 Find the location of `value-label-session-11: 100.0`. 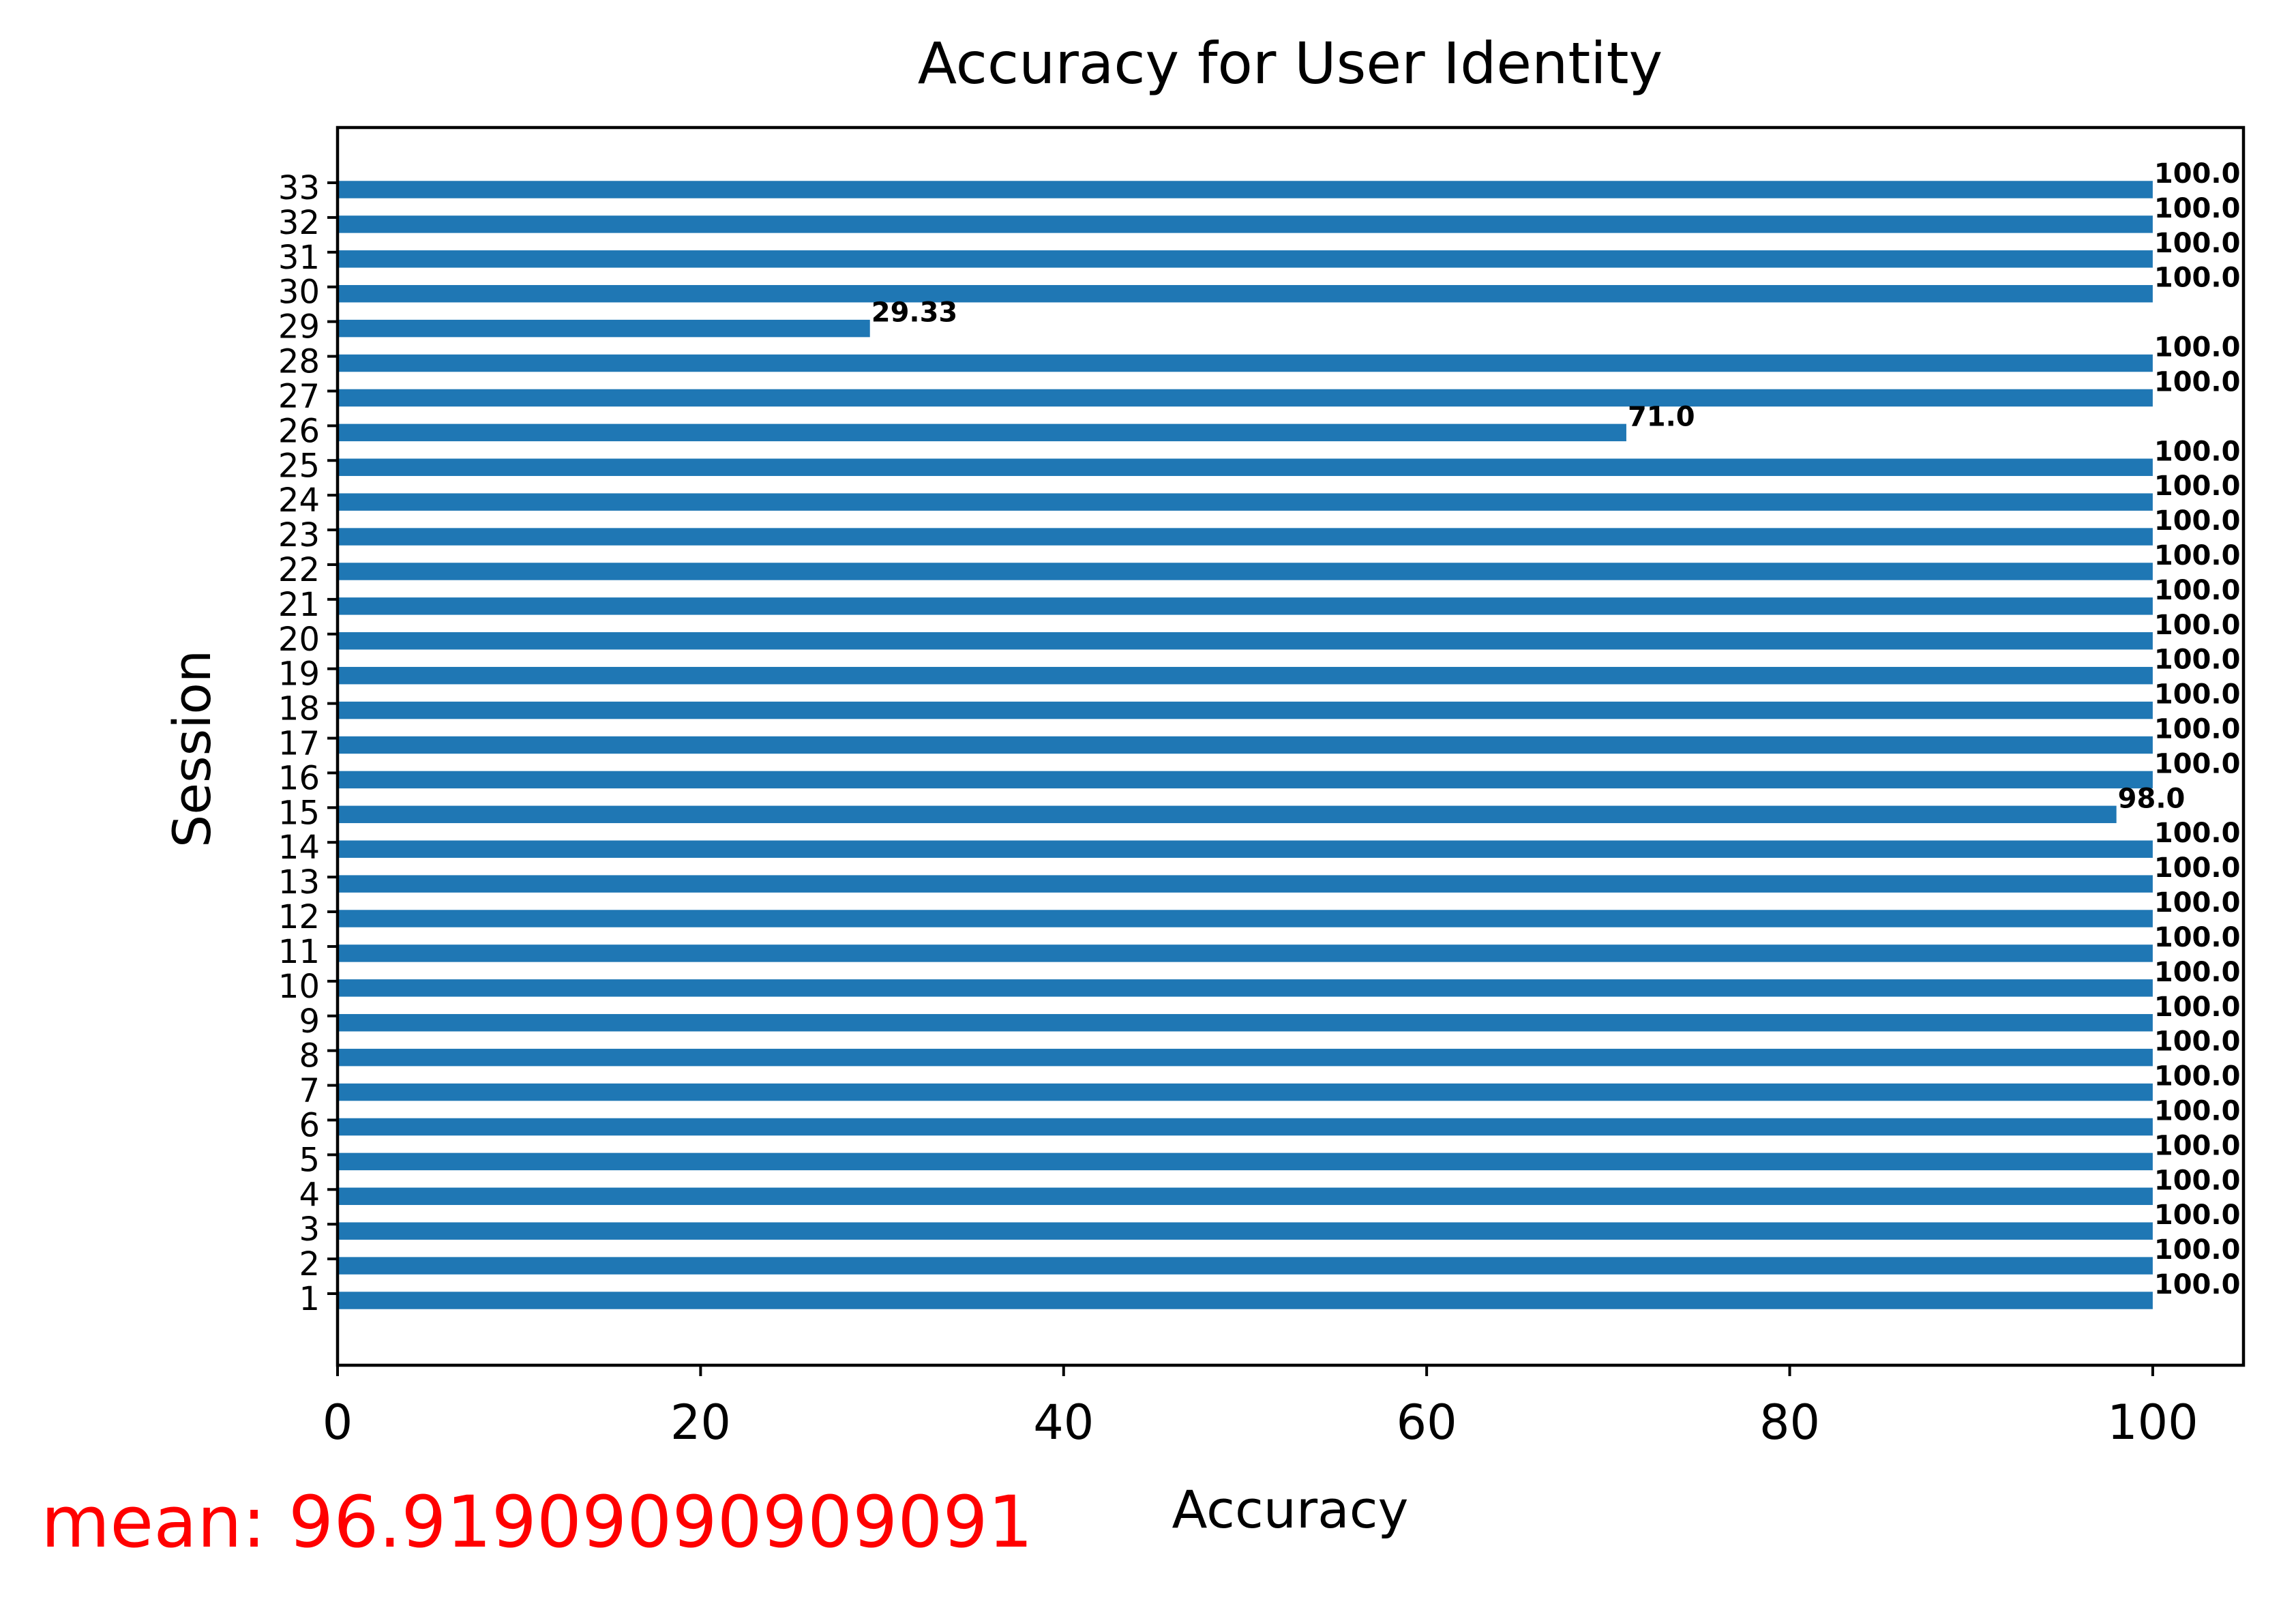

value-label-session-11: 100.0 is located at coordinates (2197, 938).